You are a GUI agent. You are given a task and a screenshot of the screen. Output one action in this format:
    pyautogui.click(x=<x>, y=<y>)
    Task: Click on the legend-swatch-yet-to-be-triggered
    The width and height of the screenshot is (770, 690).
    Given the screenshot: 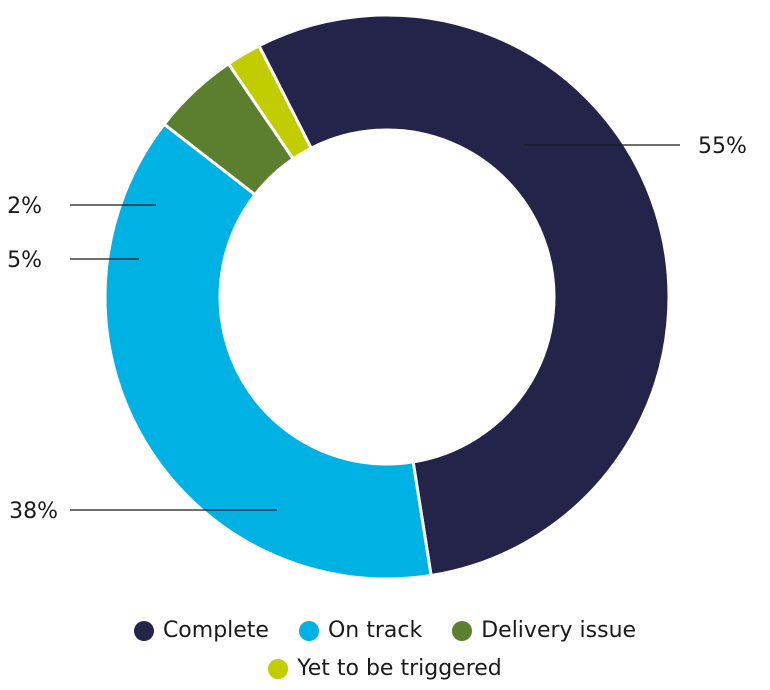 What is the action you would take?
    pyautogui.click(x=278, y=668)
    